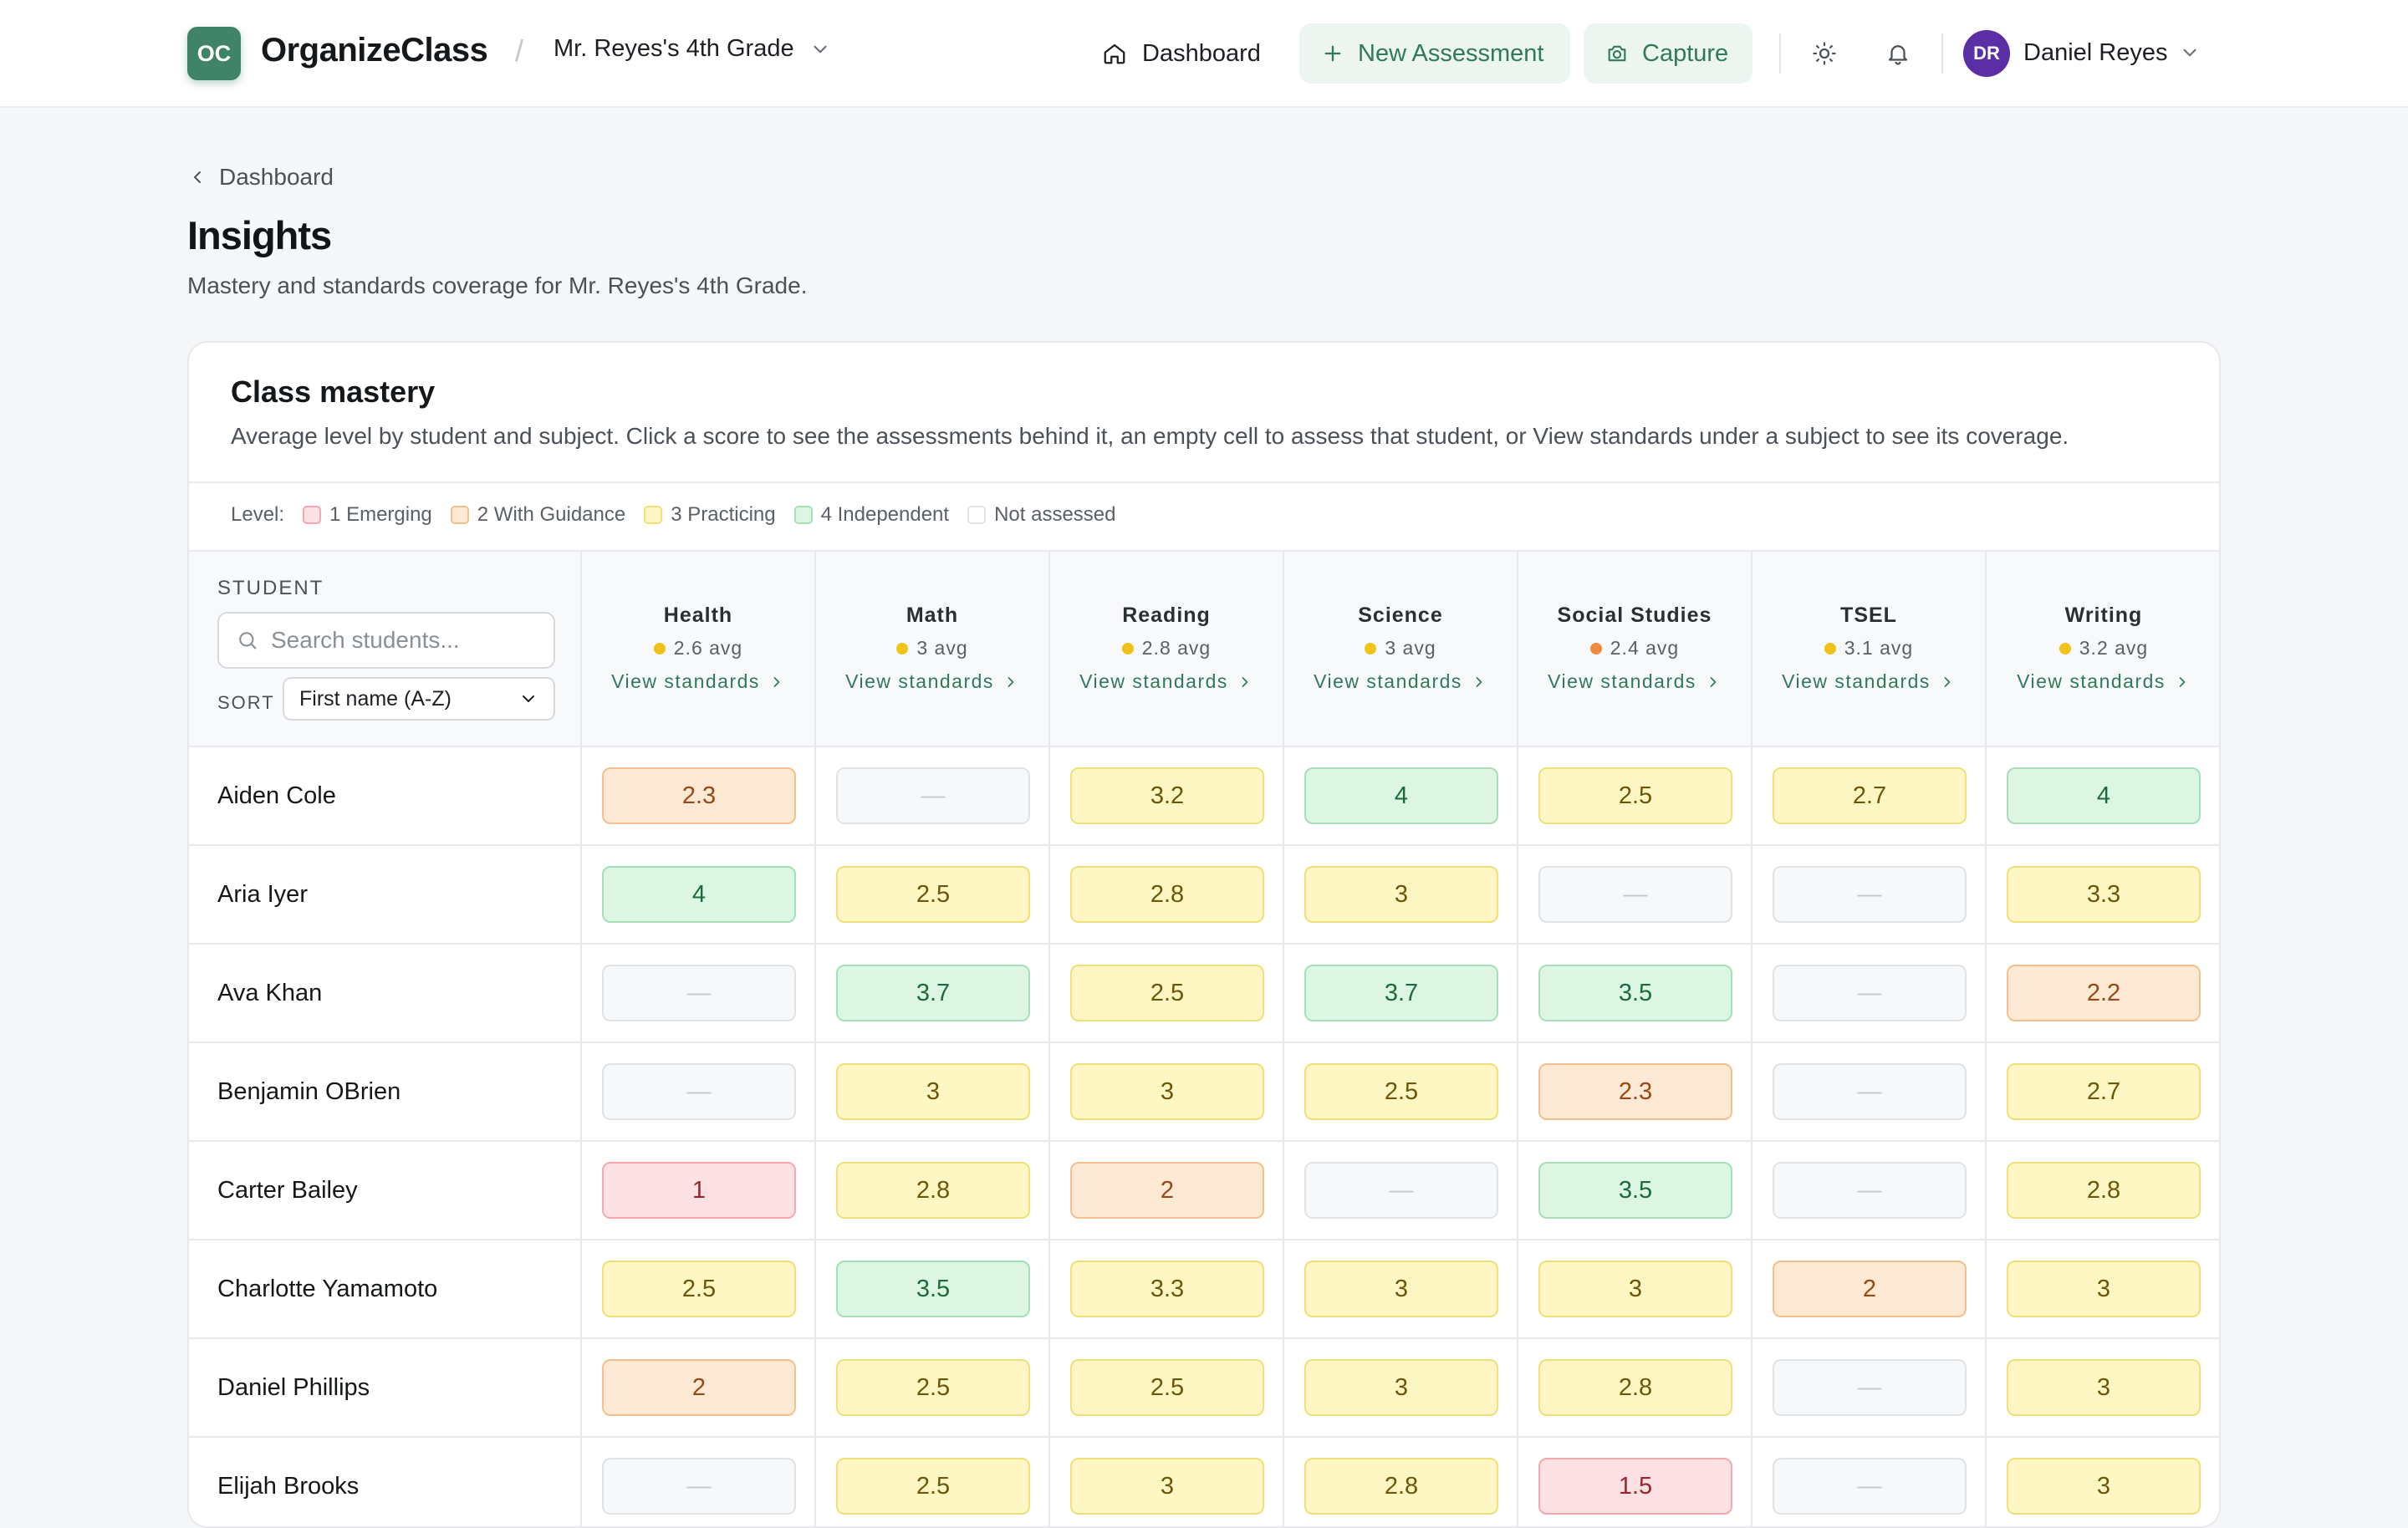  I want to click on user-avatar: DR, so click(1986, 53).